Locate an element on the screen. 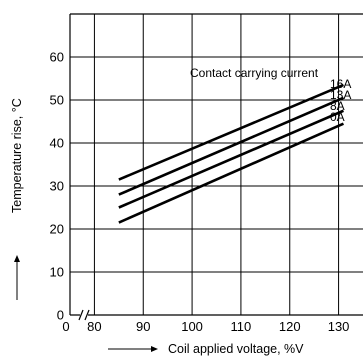 The image size is (363, 358). x-tick-label: 100 is located at coordinates (192, 326).